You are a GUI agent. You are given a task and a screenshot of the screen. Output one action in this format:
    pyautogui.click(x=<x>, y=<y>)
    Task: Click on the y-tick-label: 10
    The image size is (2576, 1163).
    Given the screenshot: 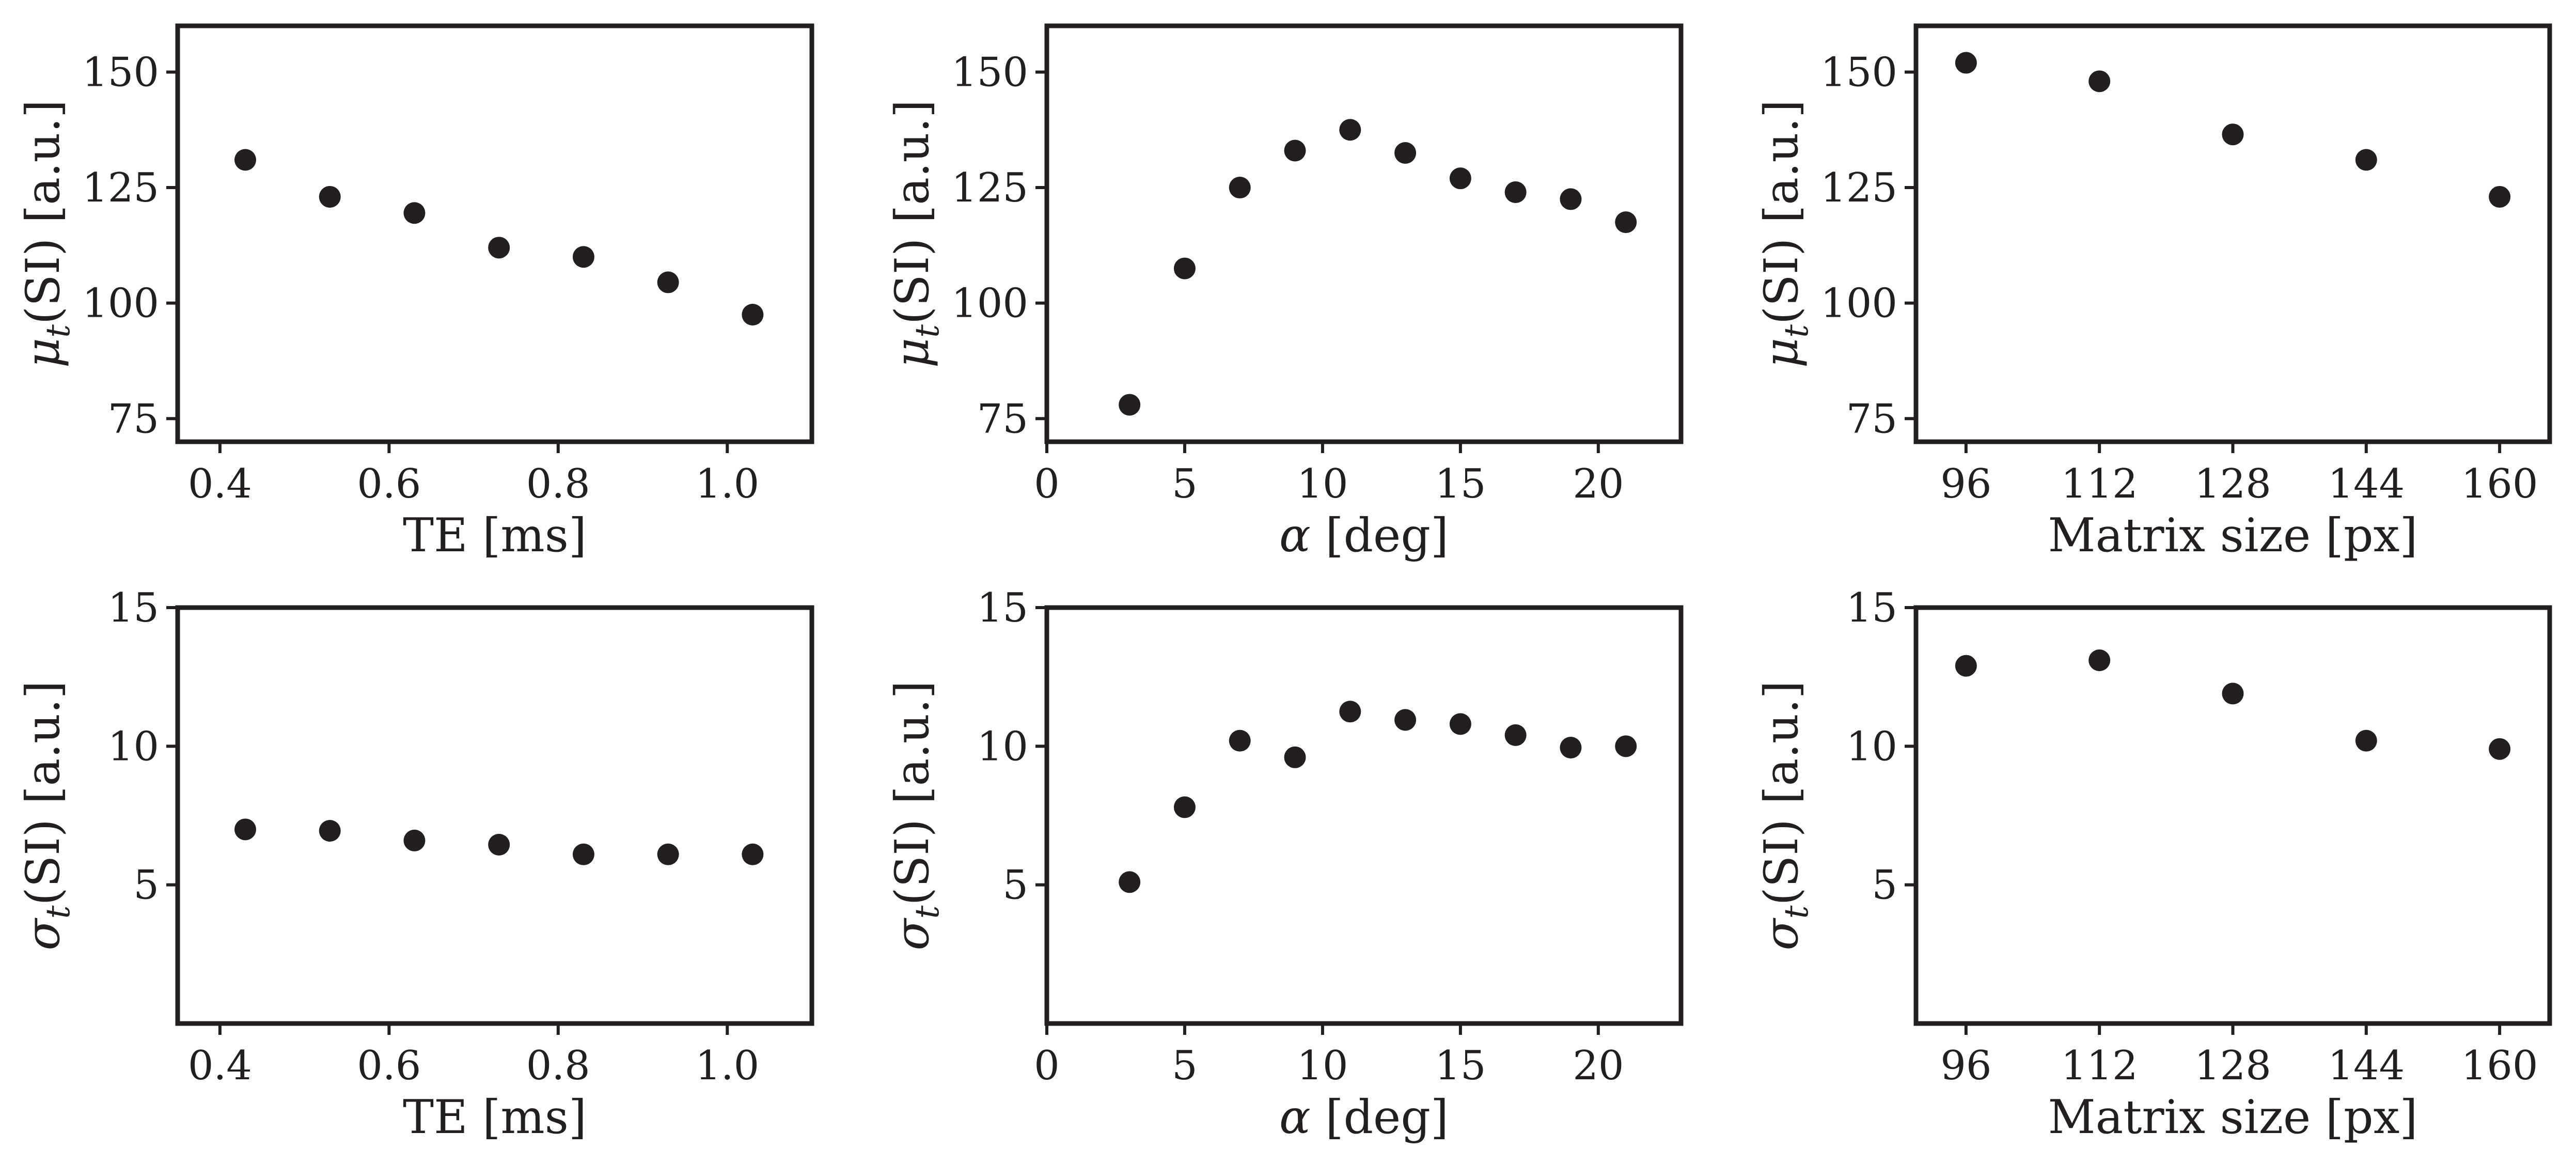 What is the action you would take?
    pyautogui.click(x=1003, y=746)
    